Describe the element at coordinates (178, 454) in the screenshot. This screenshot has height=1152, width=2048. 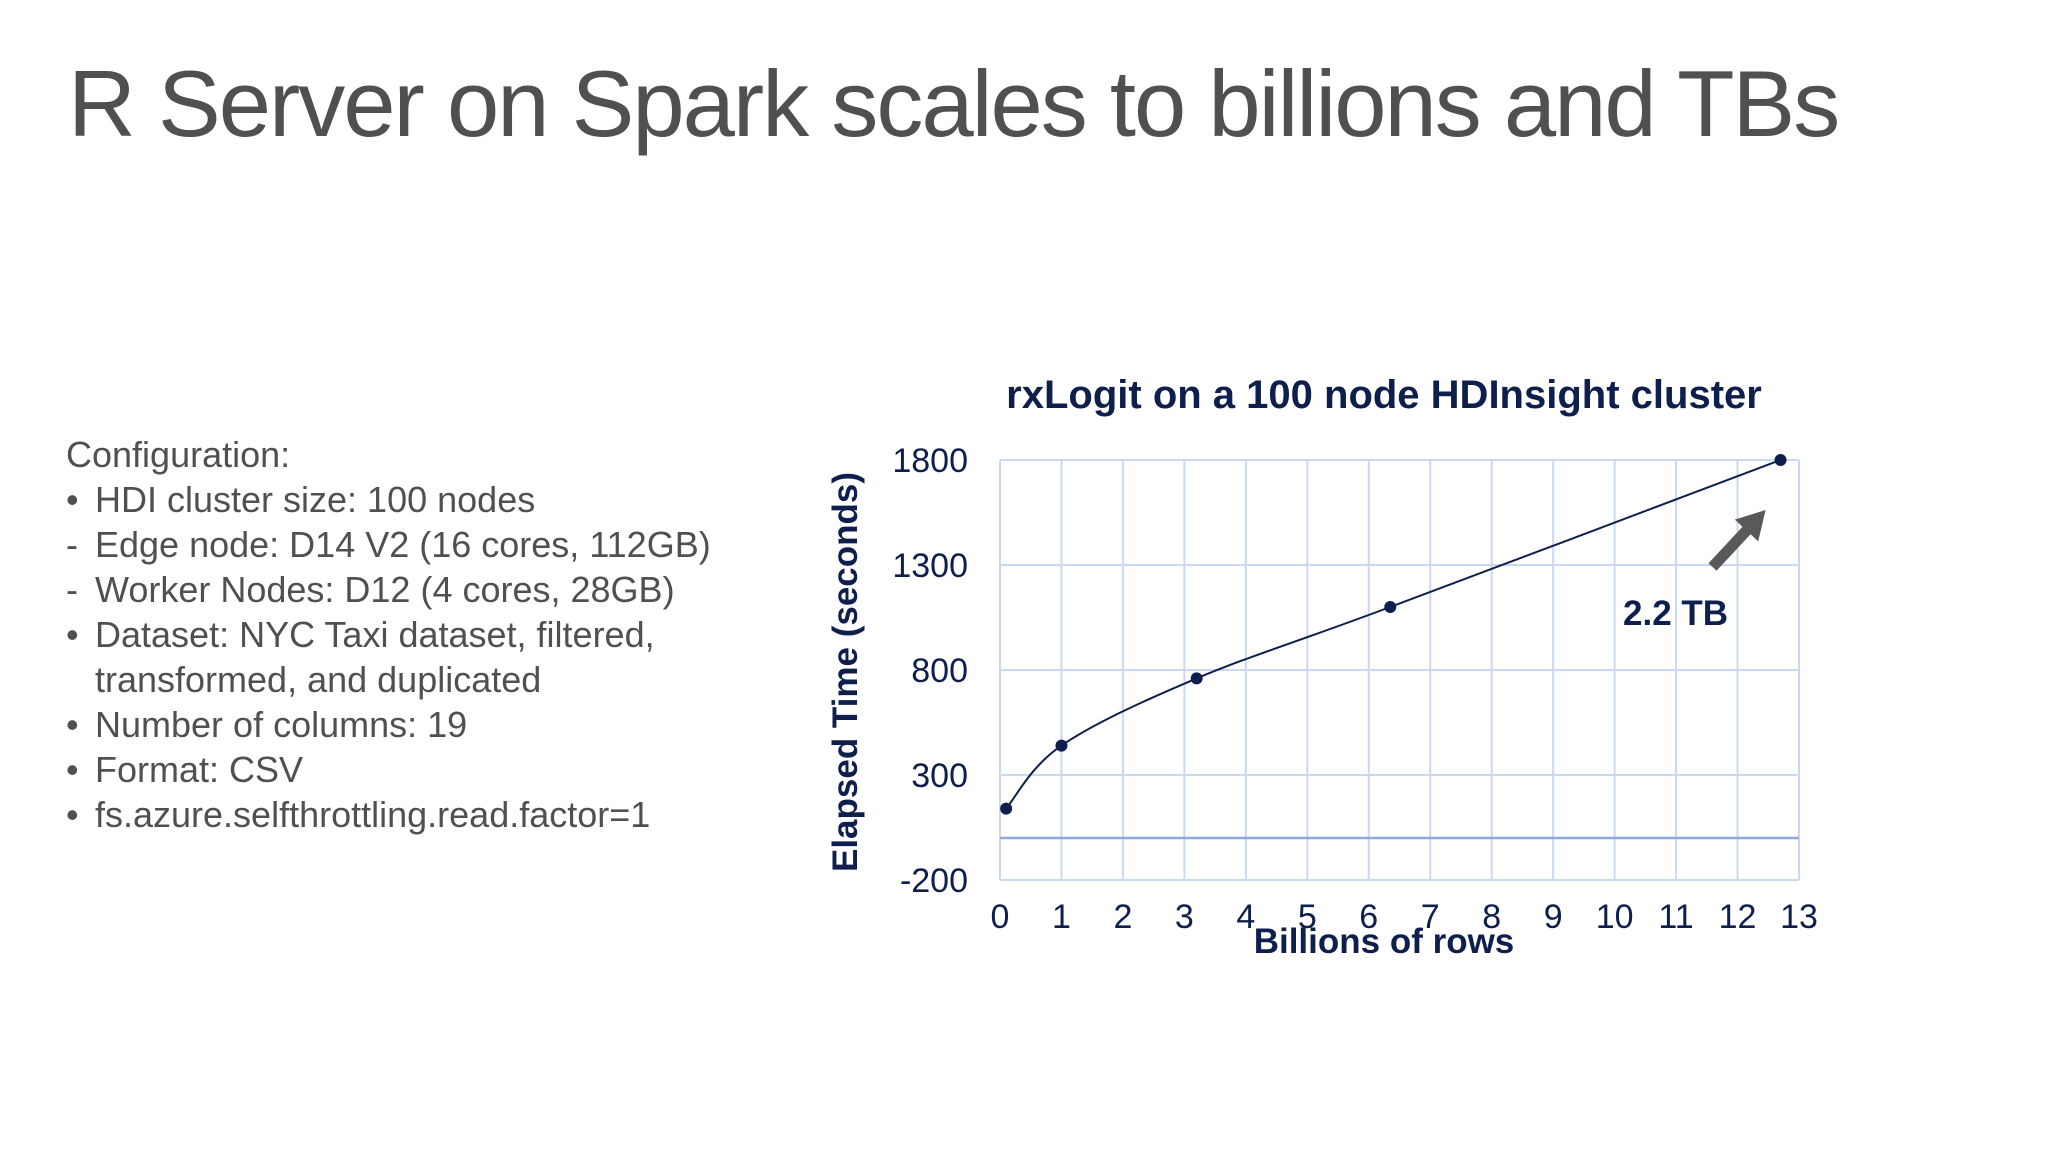
I see `configuration-heading: Configuration:` at that location.